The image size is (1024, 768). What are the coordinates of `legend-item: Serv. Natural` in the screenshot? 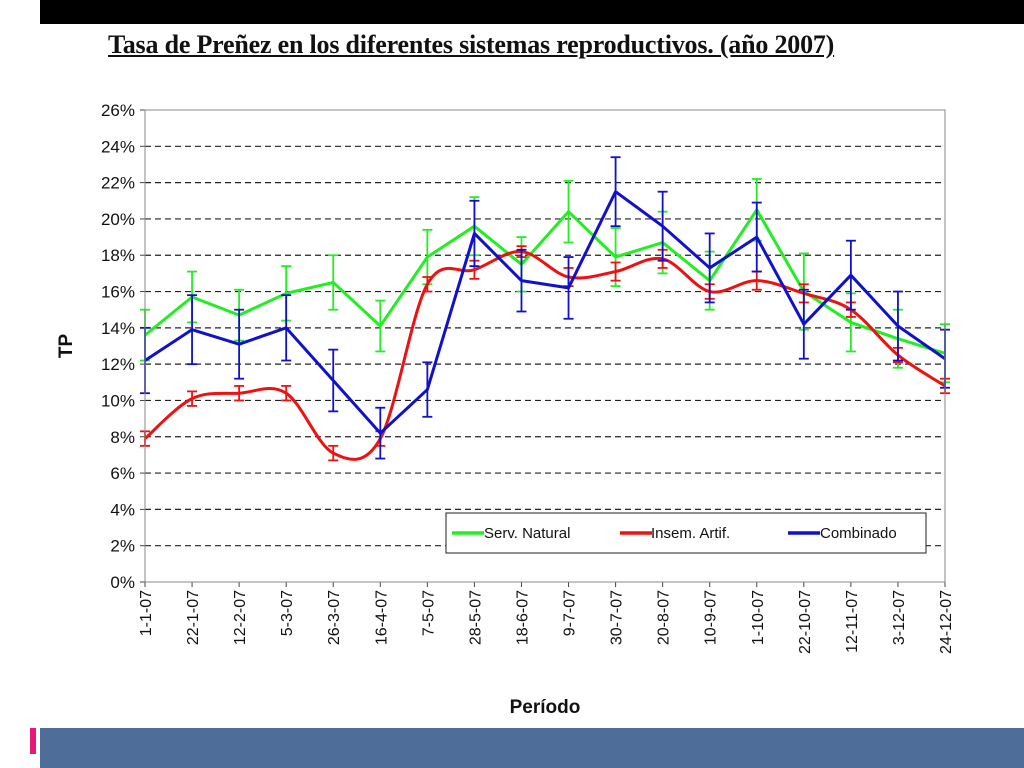 It's located at (511, 533).